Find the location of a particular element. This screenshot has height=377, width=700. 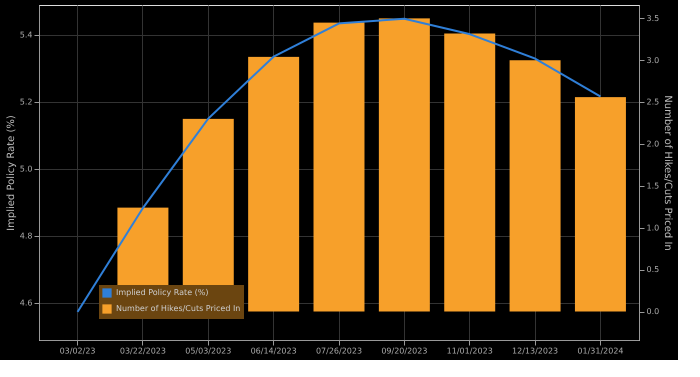

y-tick-label: 4.6 is located at coordinates (26, 303).